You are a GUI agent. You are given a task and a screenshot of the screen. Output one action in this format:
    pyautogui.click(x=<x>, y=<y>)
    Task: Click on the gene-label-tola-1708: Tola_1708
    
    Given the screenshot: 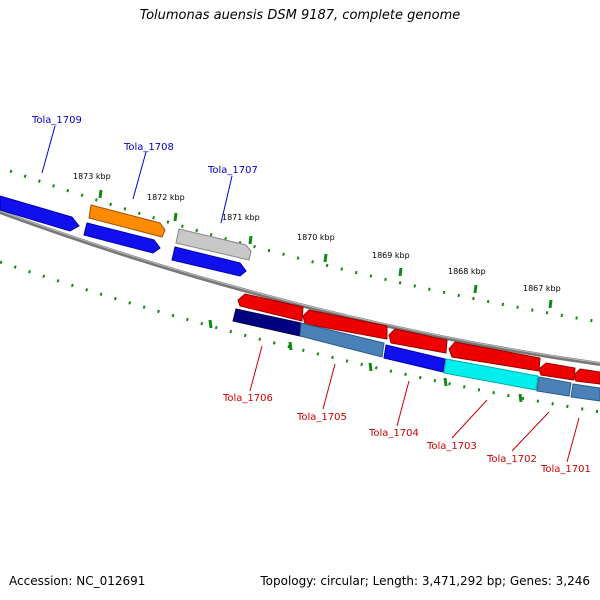 What is the action you would take?
    pyautogui.click(x=148, y=147)
    